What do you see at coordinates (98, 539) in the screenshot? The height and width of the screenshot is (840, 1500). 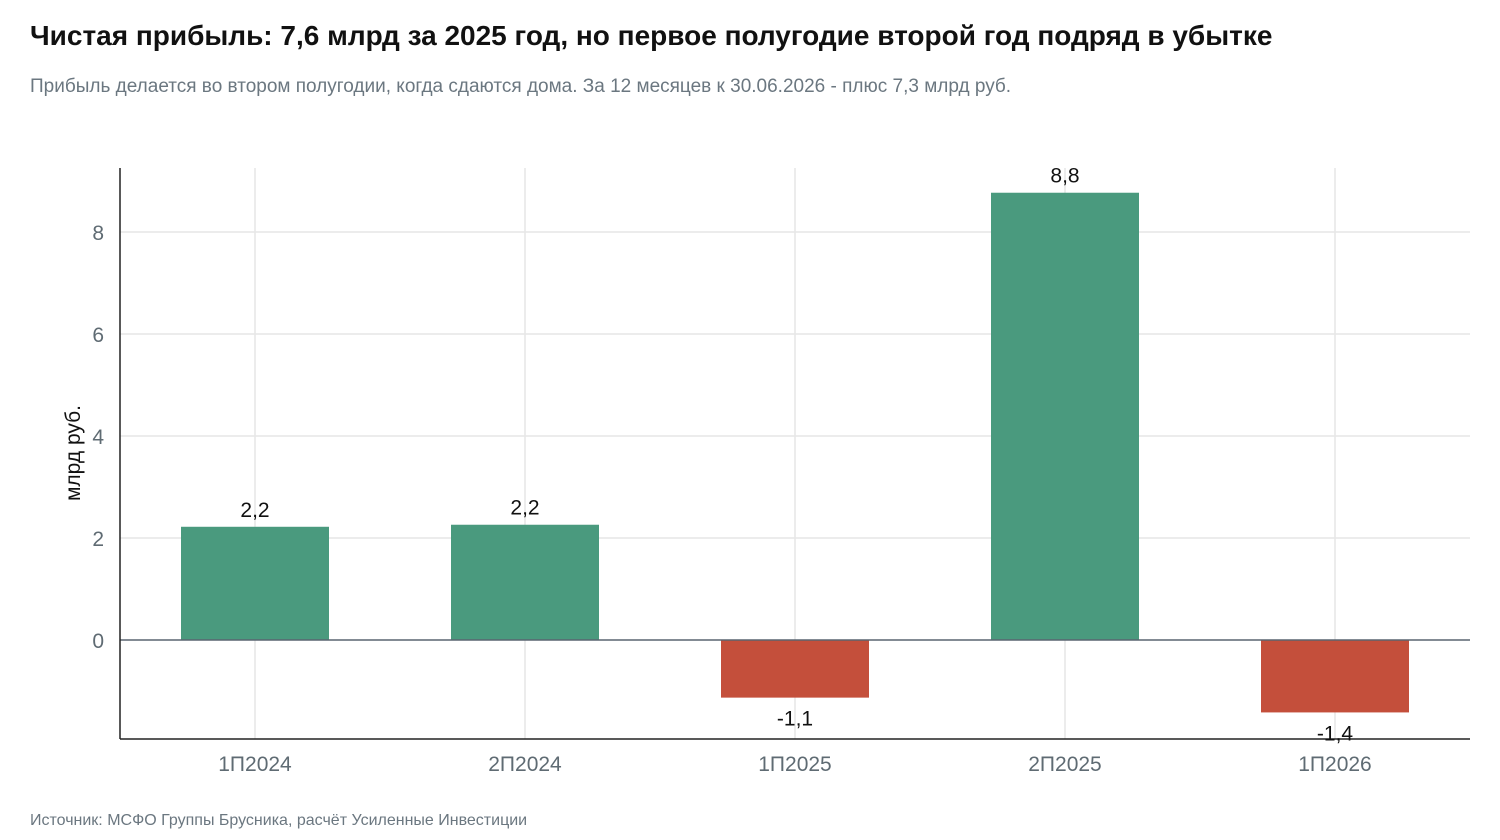 I see `y-tick-label: 2` at bounding box center [98, 539].